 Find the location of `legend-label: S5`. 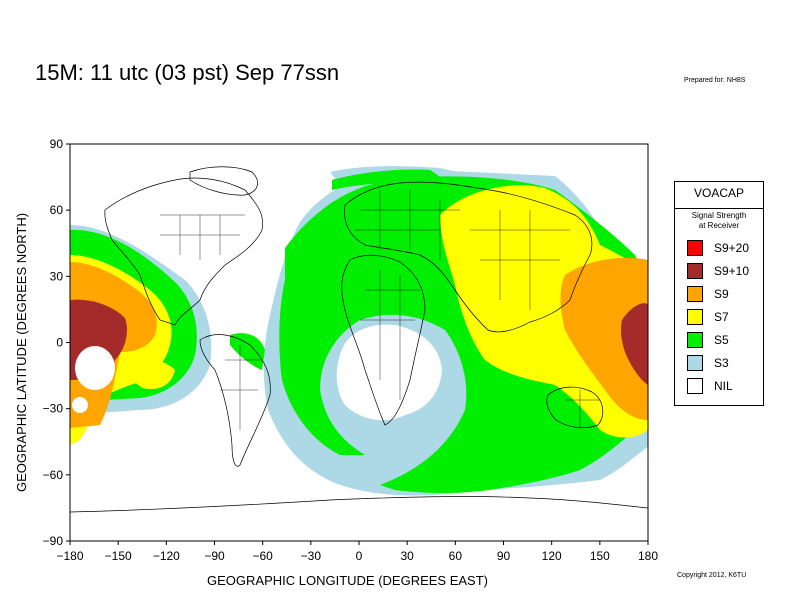

legend-label: S5 is located at coordinates (721, 340).